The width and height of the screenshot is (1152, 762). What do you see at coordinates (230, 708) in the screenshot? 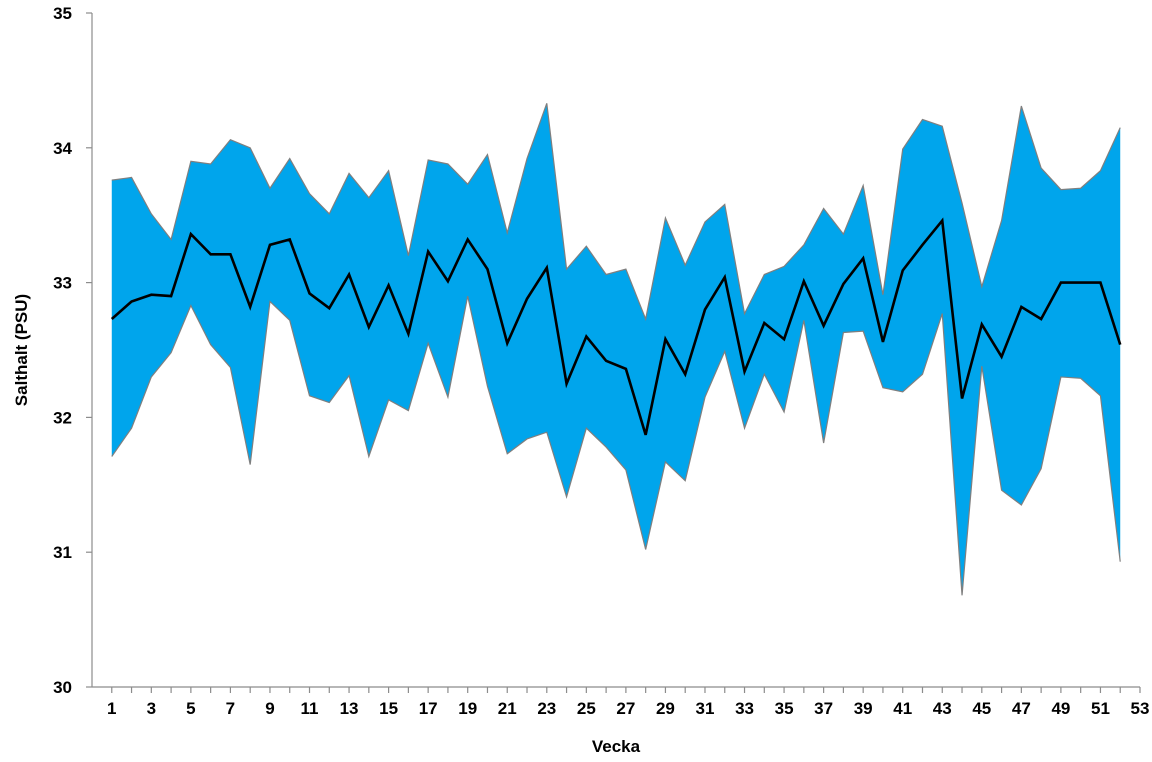
I see `x-tick-label: 7` at bounding box center [230, 708].